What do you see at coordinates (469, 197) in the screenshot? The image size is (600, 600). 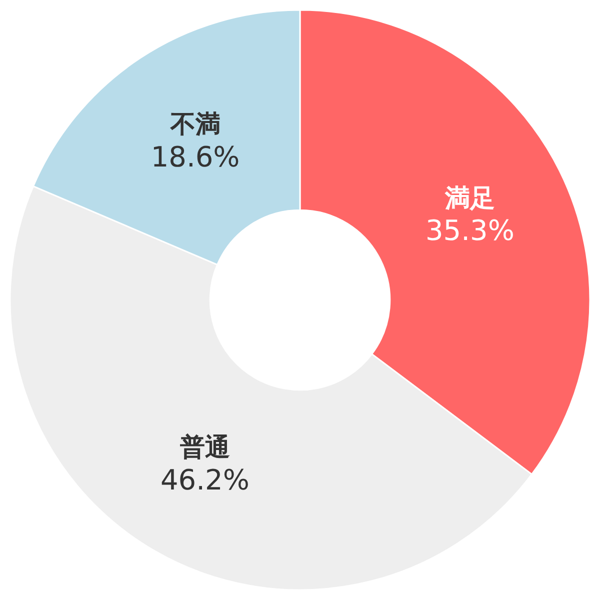 I see `slice-label: 満足` at bounding box center [469, 197].